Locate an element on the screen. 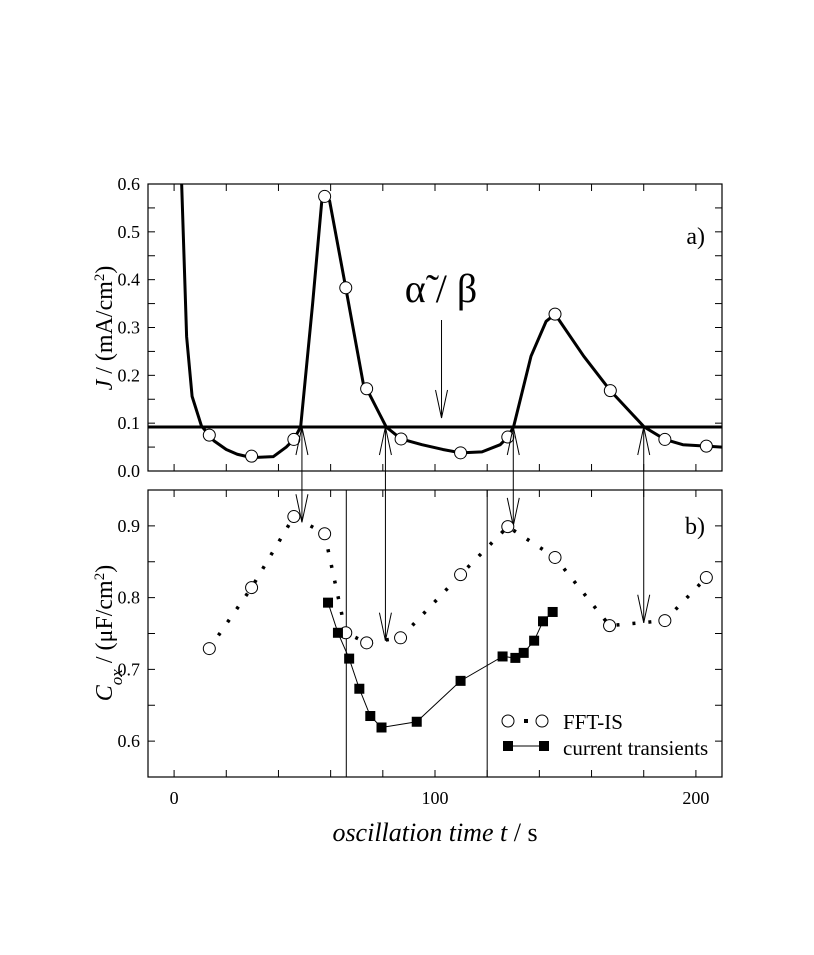 This screenshot has height=955, width=814. y-tick-label: 0.2 is located at coordinates (129, 375).